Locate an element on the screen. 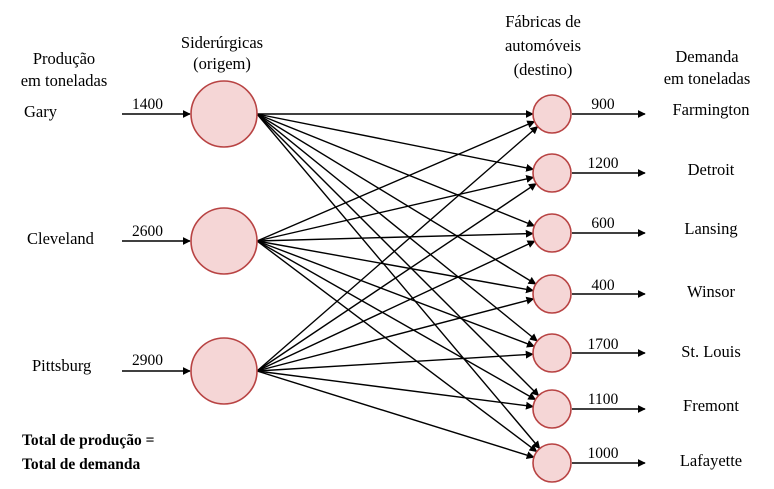  edge-pittsburg-to-lansing is located at coordinates (396, 306).